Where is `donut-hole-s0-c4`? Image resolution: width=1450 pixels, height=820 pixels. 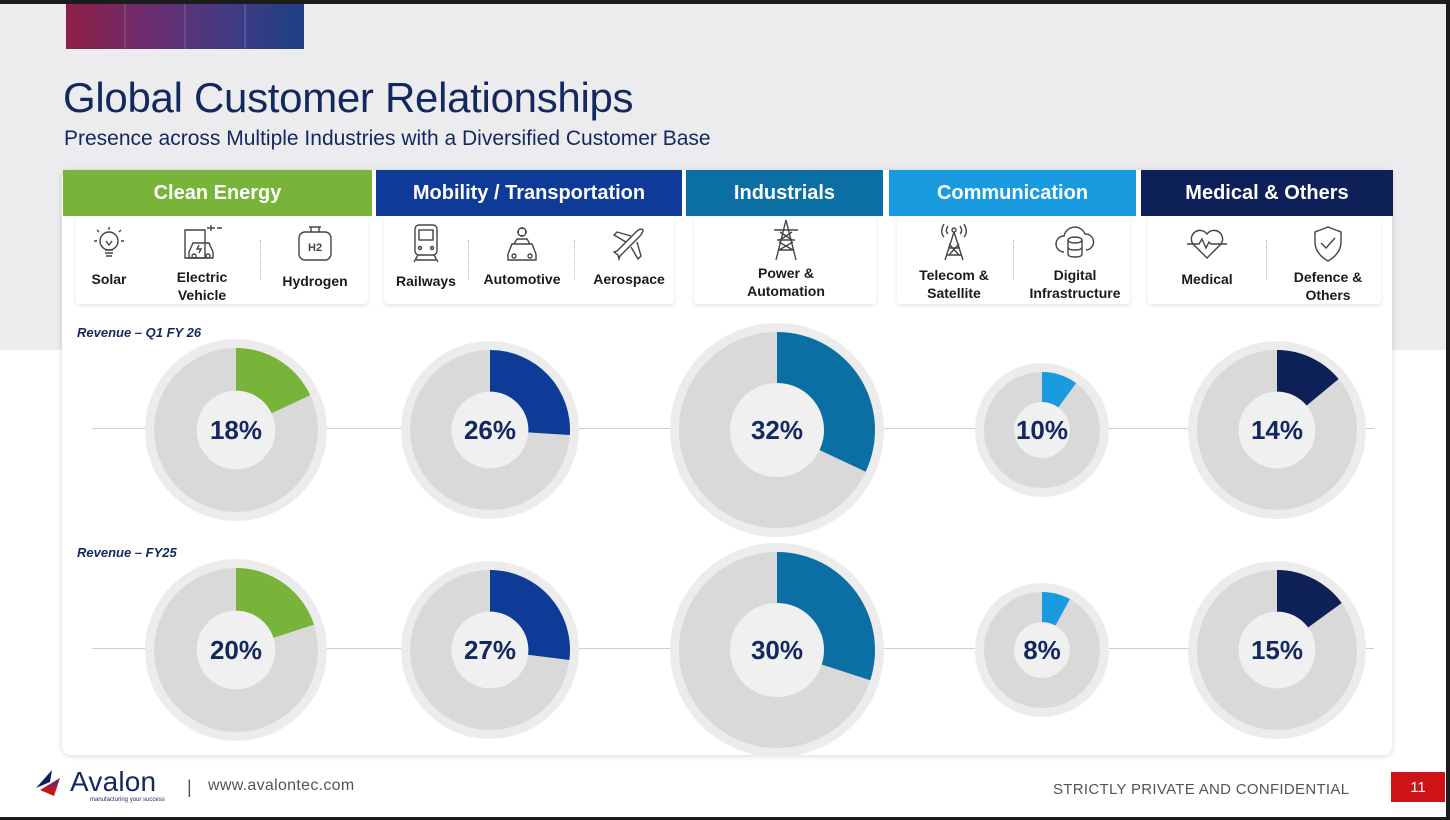 donut-hole-s0-c4 is located at coordinates (1277, 430).